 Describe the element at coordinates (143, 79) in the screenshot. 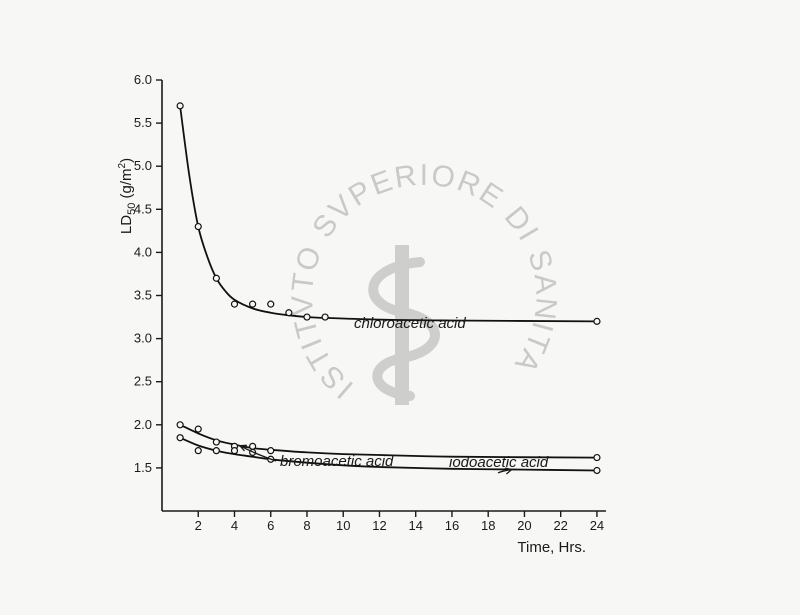

I see `y-tick-label-6-0: 6.0` at that location.